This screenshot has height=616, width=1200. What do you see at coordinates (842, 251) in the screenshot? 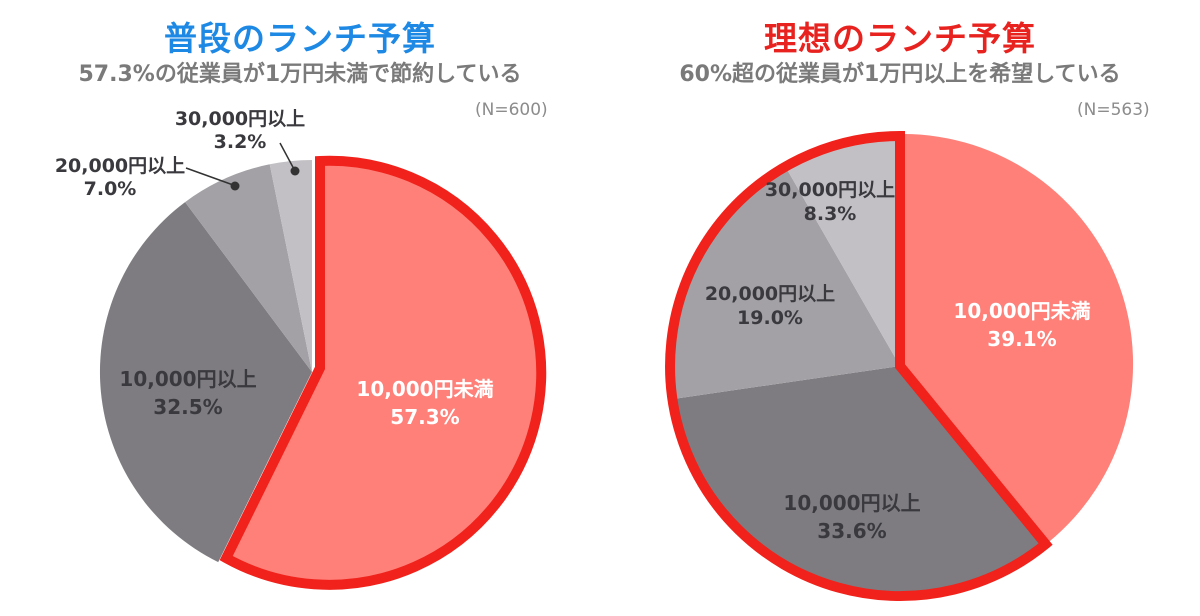
I see `right-slice-30000-plus` at bounding box center [842, 251].